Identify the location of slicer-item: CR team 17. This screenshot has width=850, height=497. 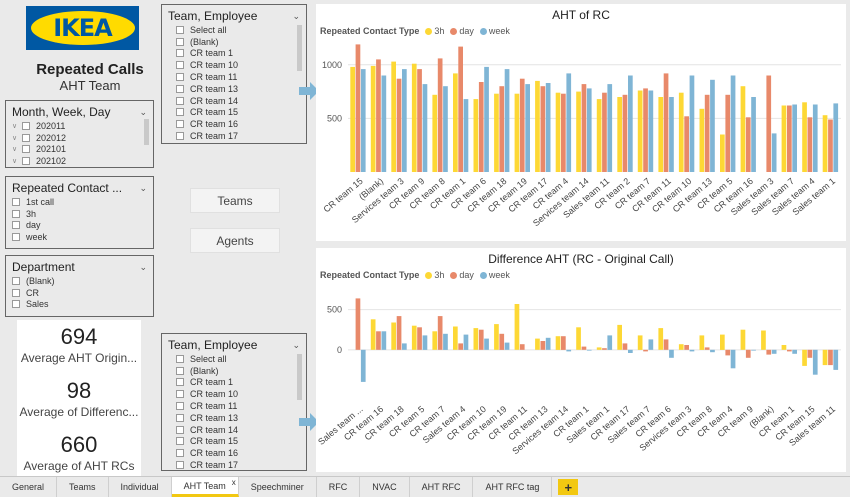
(238, 465).